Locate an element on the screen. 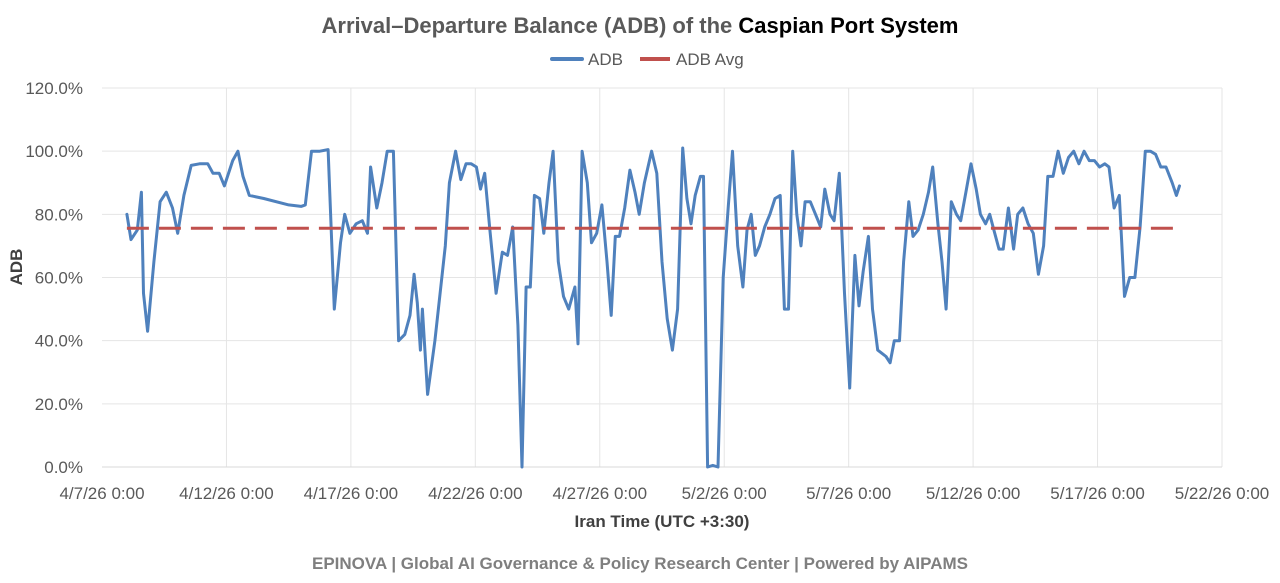 The width and height of the screenshot is (1280, 583). chart-title-emphasis: Caspian Port System is located at coordinates (848, 25).